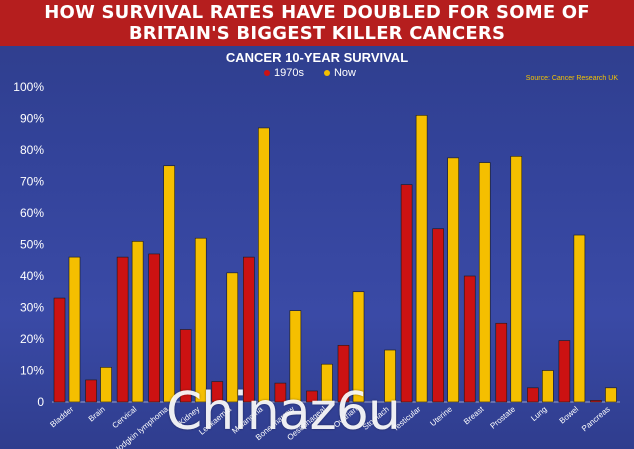 This screenshot has width=634, height=449. What do you see at coordinates (441, 416) in the screenshot?
I see `x-tick-label: Uterine` at bounding box center [441, 416].